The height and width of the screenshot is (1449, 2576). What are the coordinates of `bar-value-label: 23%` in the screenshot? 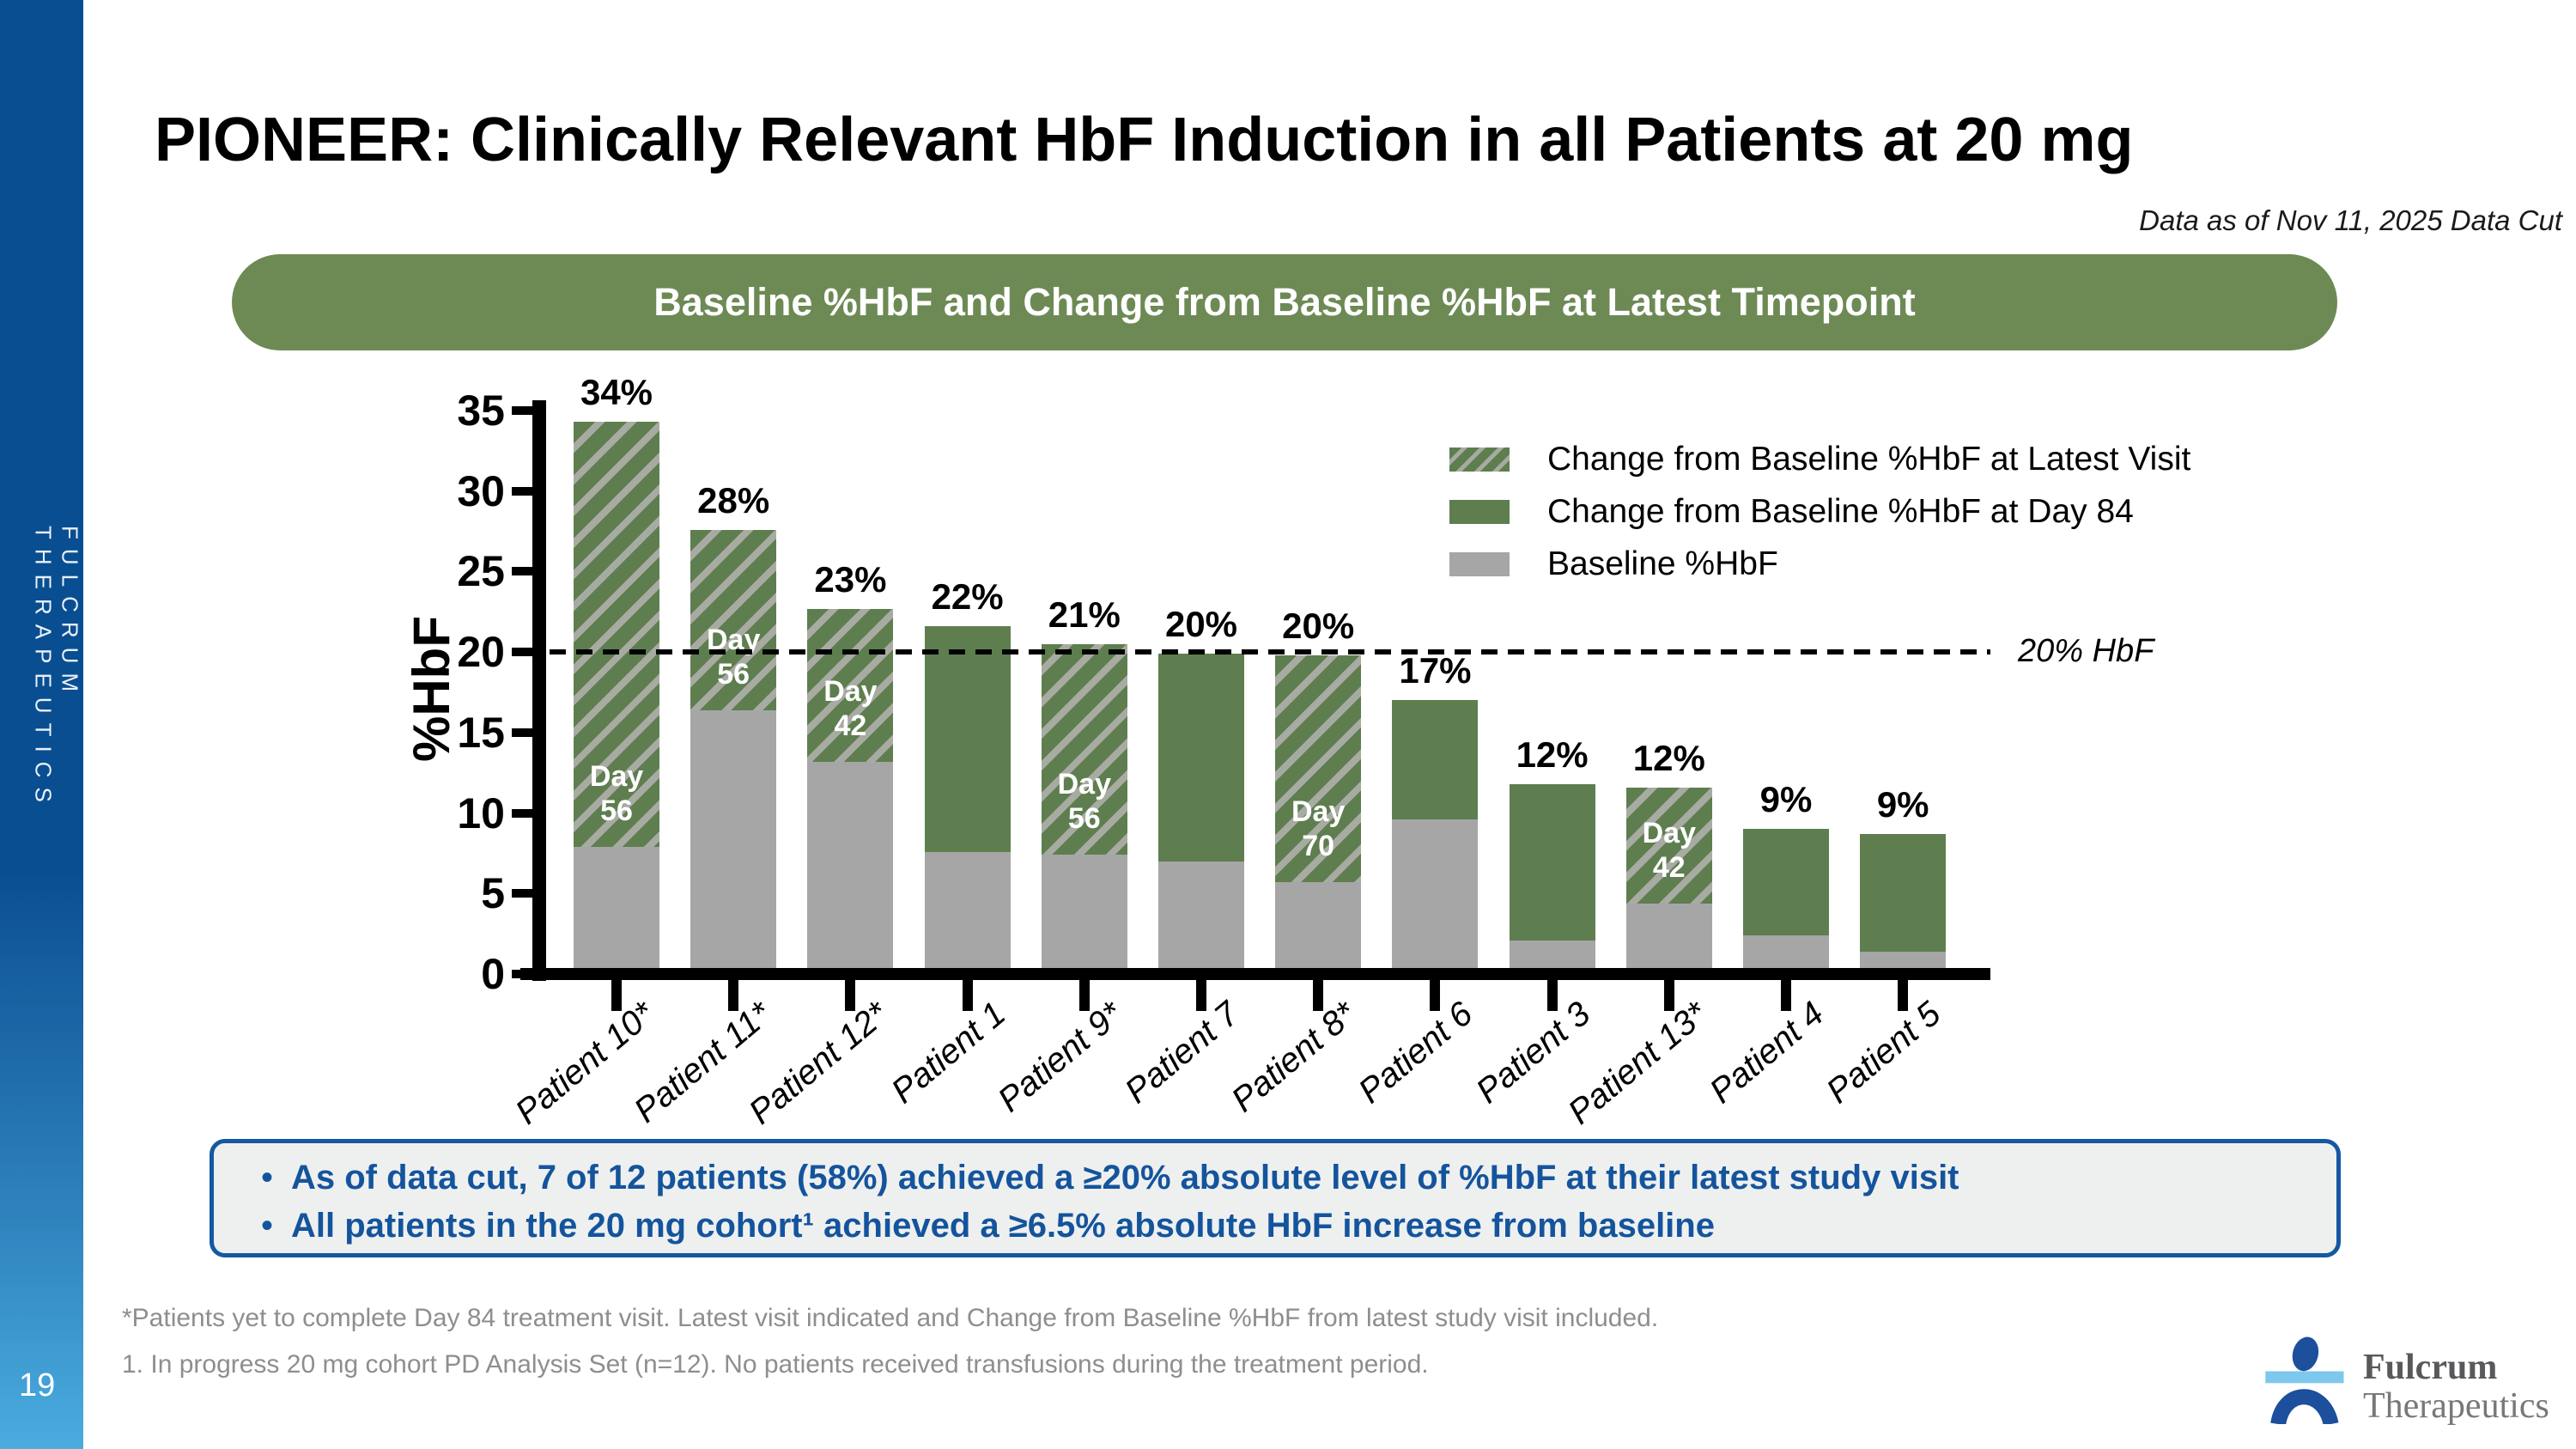 It's located at (850, 579).